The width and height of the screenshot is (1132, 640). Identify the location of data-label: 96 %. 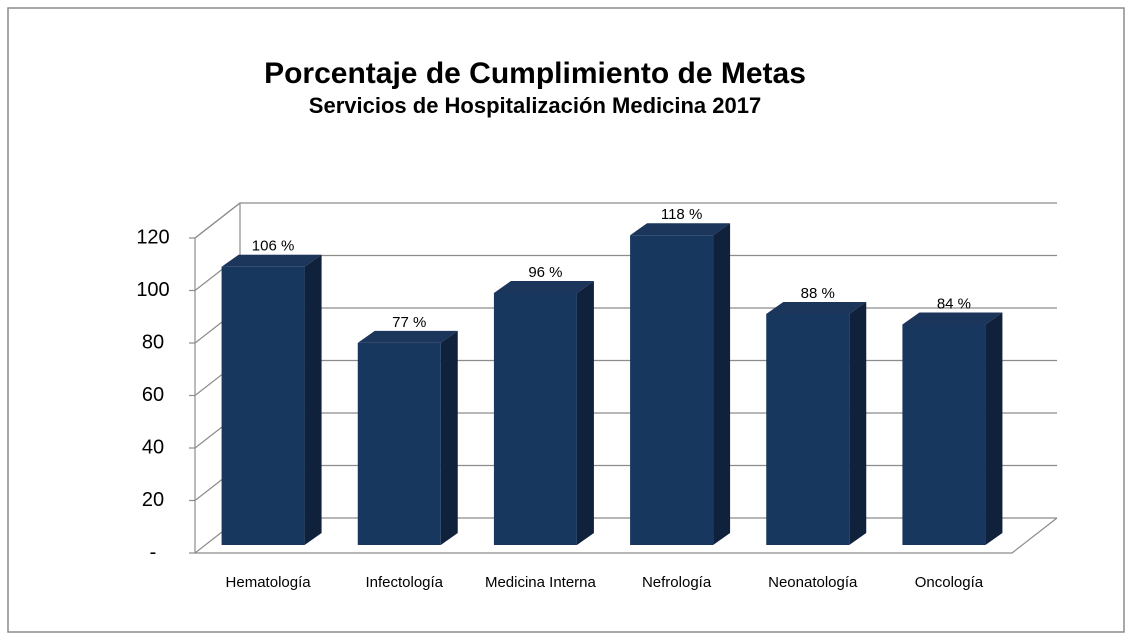
(545, 272).